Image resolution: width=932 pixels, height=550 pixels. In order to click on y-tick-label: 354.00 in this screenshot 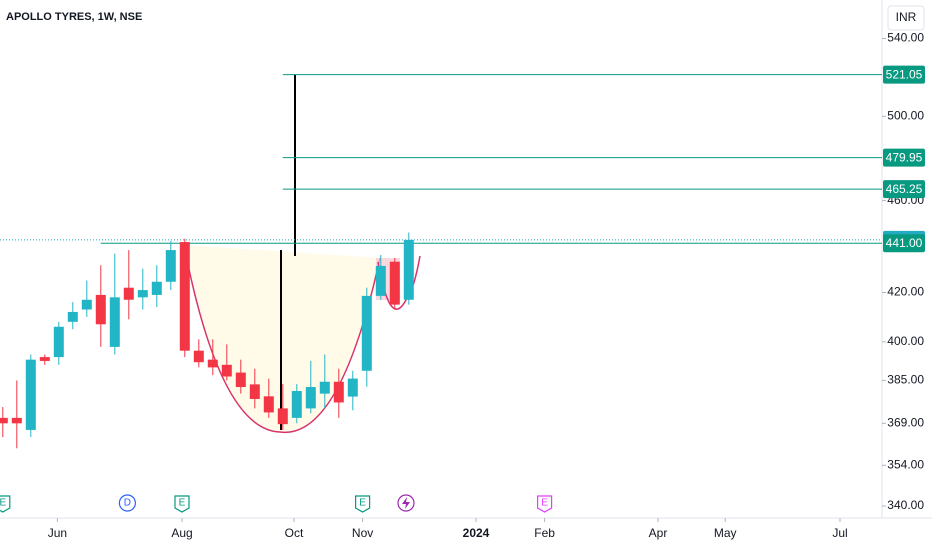, I will do `click(905, 464)`.